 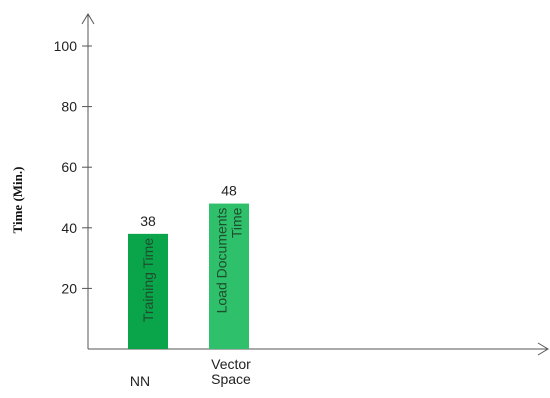 I want to click on y-axis-arrow, so click(x=88, y=19).